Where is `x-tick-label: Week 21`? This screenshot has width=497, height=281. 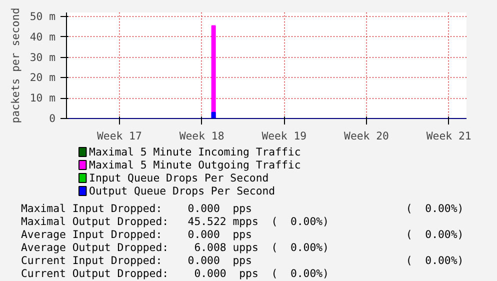
x-tick-label: Week 21 is located at coordinates (449, 136).